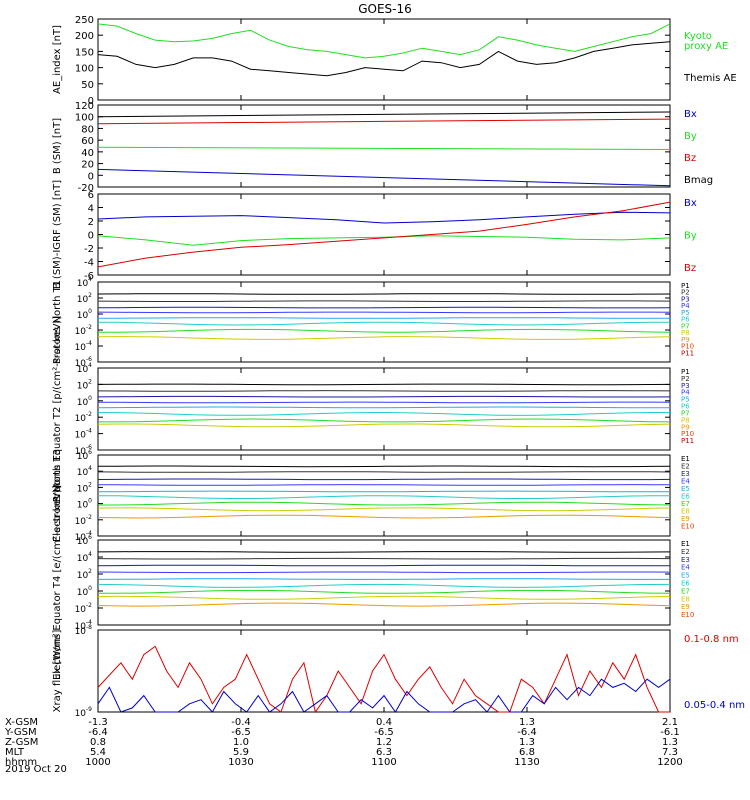 This screenshot has width=750, height=800. I want to click on footer-cell: 5.4, so click(98, 752).